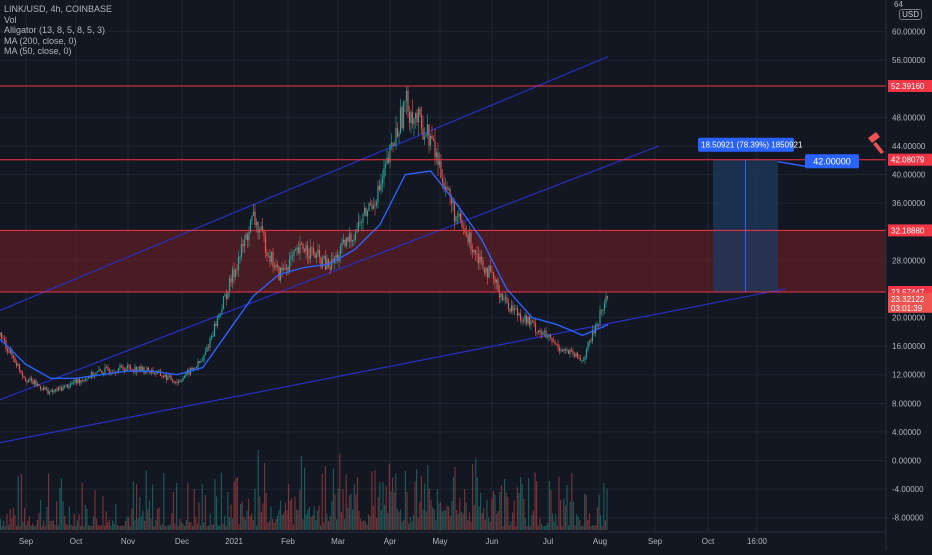 This screenshot has height=555, width=932. Describe the element at coordinates (58, 9) in the screenshot. I see `symbol-title: LINK/USD, 4h, COINBASE` at that location.